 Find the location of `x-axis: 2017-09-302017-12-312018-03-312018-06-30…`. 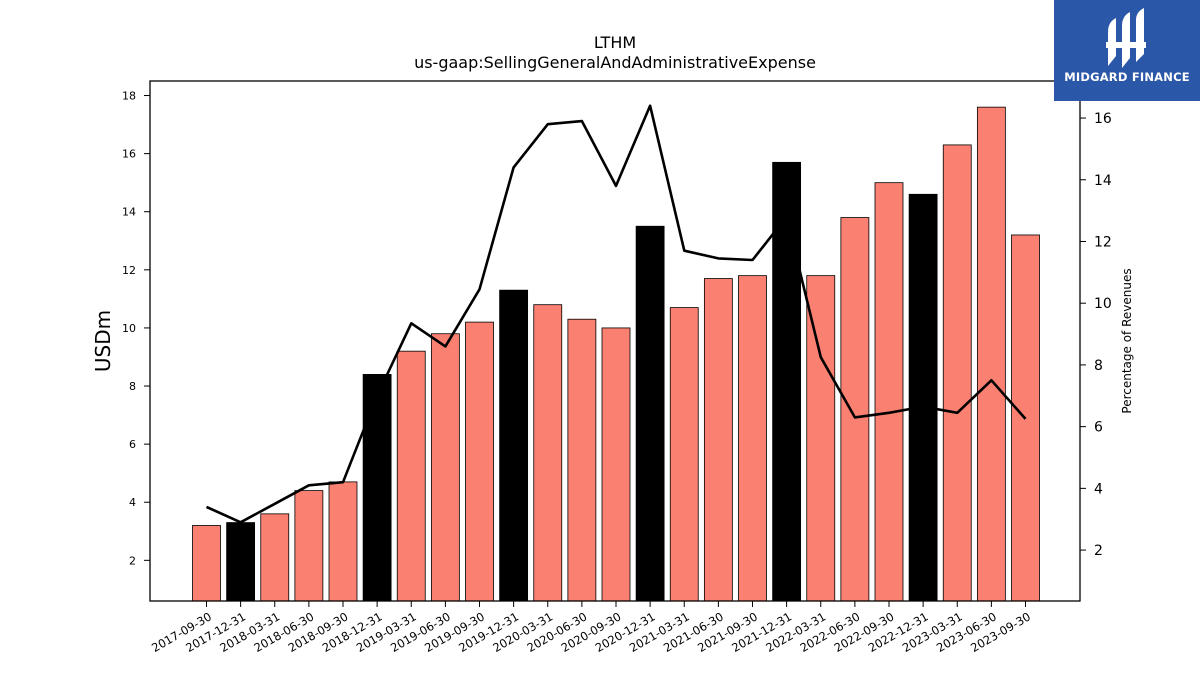

x-axis: 2017-09-302017-12-312018-03-312018-06-30… is located at coordinates (591, 628).